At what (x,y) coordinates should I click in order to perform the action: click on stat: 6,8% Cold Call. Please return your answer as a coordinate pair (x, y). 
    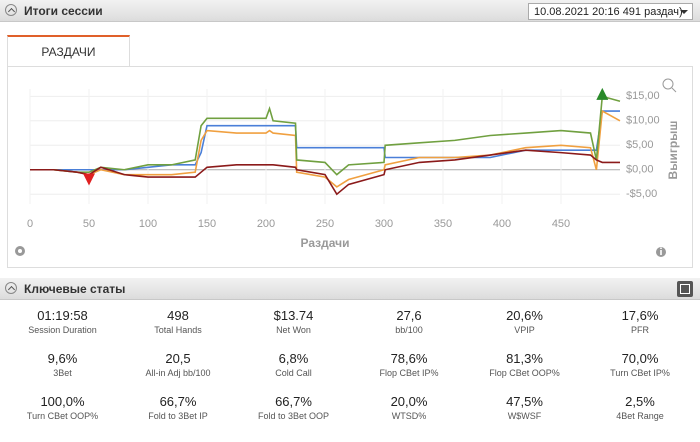
    Looking at the image, I should click on (293, 364).